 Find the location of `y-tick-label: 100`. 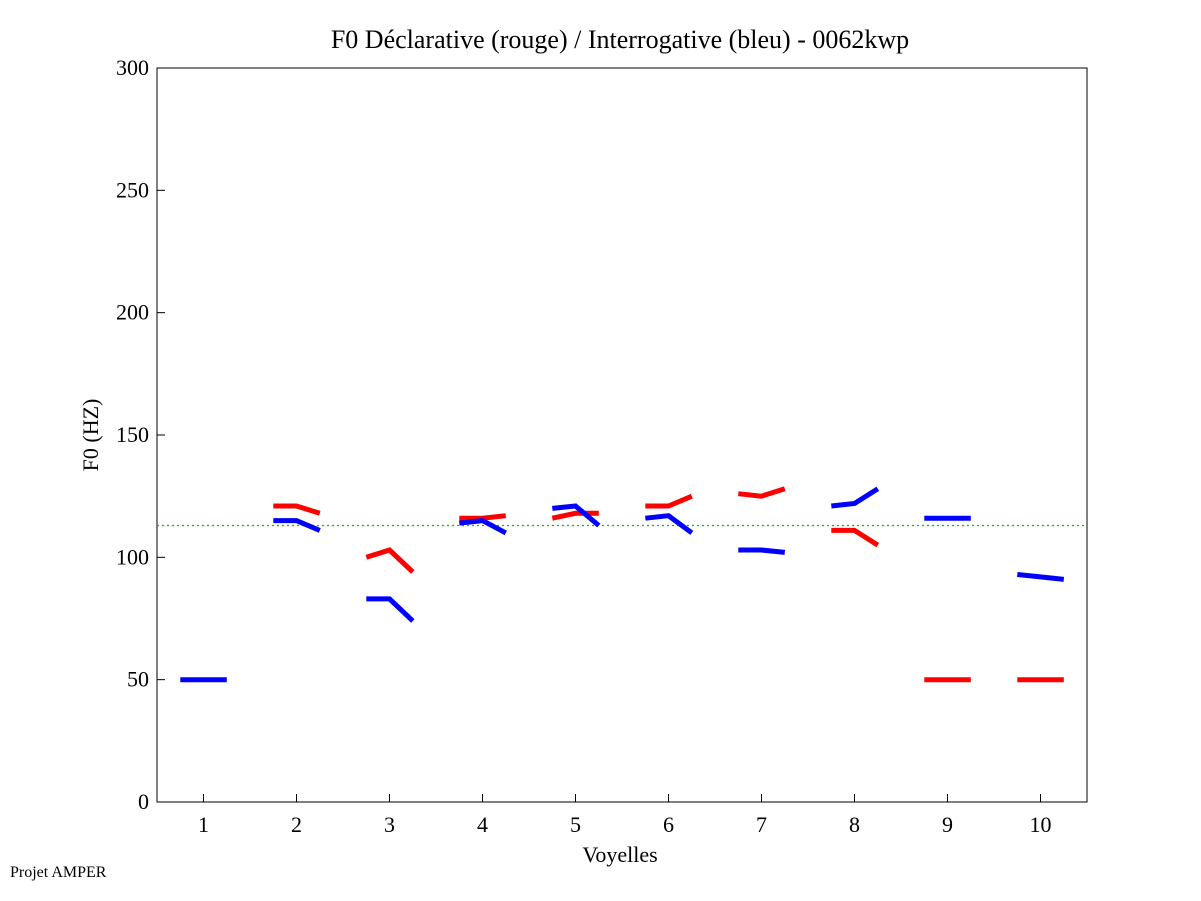

y-tick-label: 100 is located at coordinates (132, 556).